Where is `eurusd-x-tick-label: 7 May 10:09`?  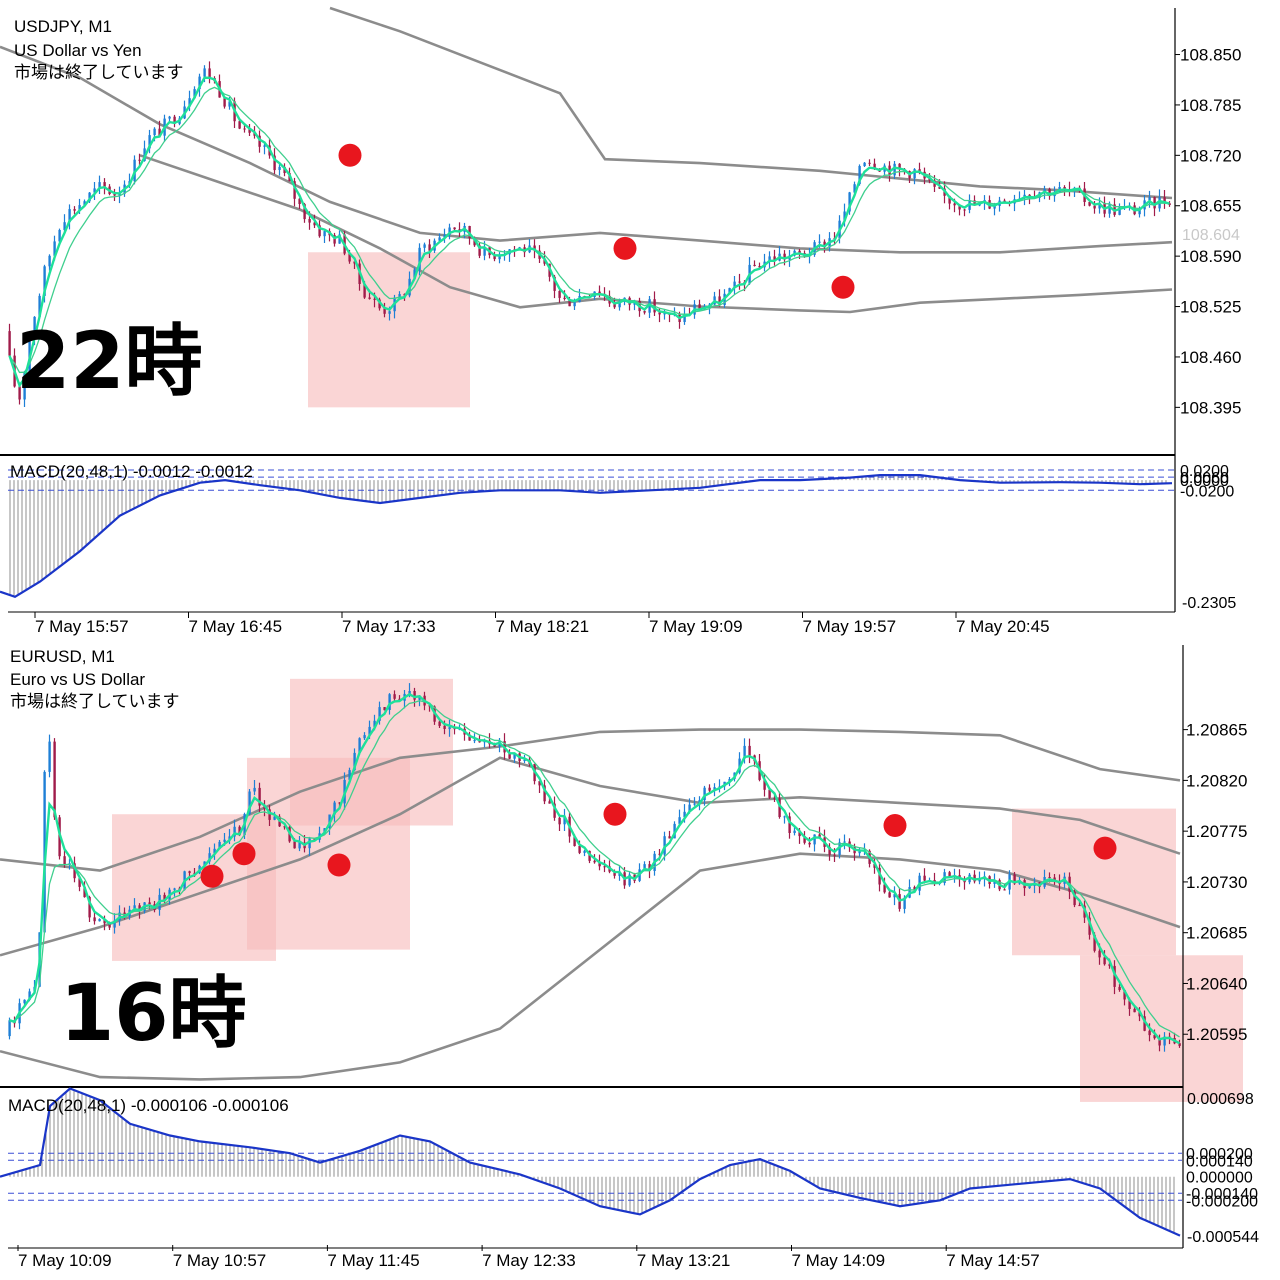
eurusd-x-tick-label: 7 May 10:09 is located at coordinates (65, 1260).